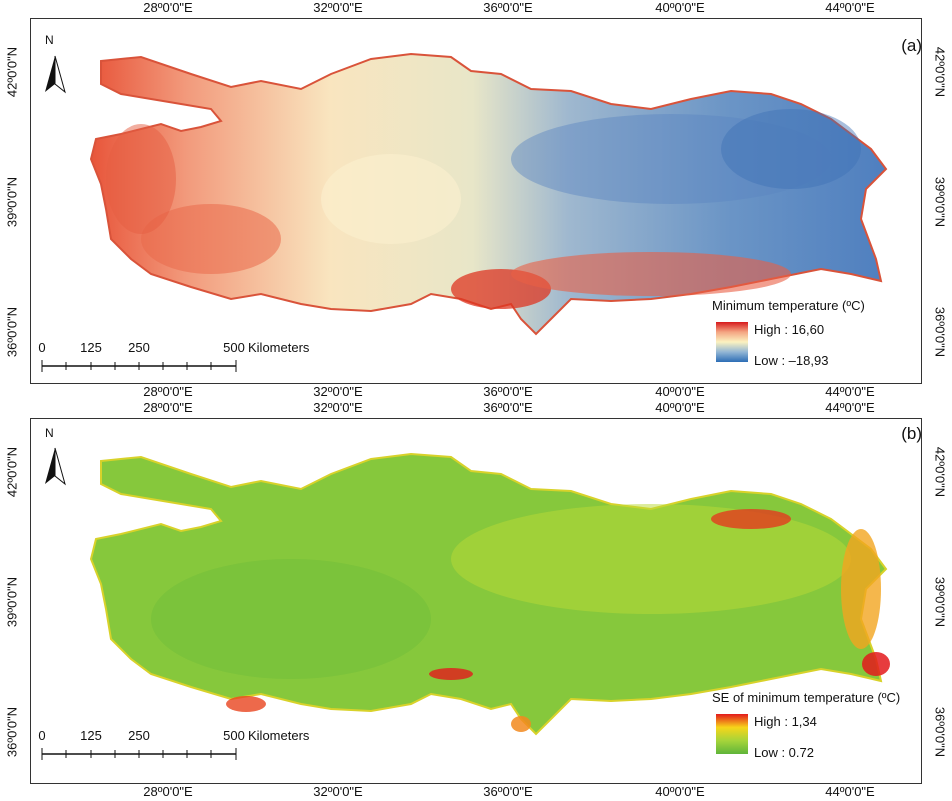 This screenshot has width=952, height=801. What do you see at coordinates (911, 433) in the screenshot?
I see `panel-label-b: (b)` at bounding box center [911, 433].